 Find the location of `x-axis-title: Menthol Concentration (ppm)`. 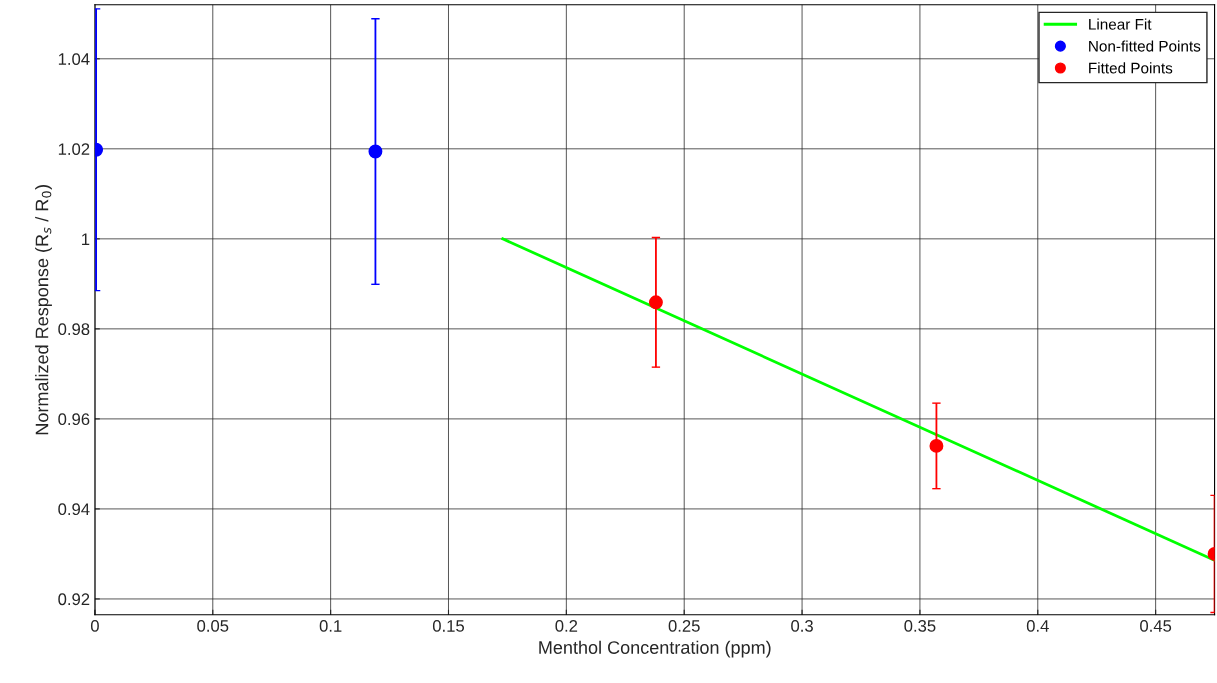

x-axis-title: Menthol Concentration (ppm) is located at coordinates (655, 649).